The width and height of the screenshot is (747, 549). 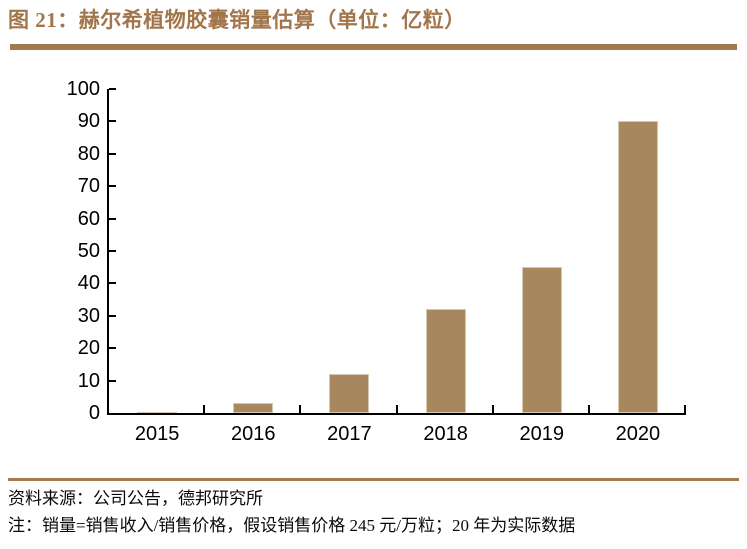 I want to click on y-tick-label: 20, so click(x=88, y=348).